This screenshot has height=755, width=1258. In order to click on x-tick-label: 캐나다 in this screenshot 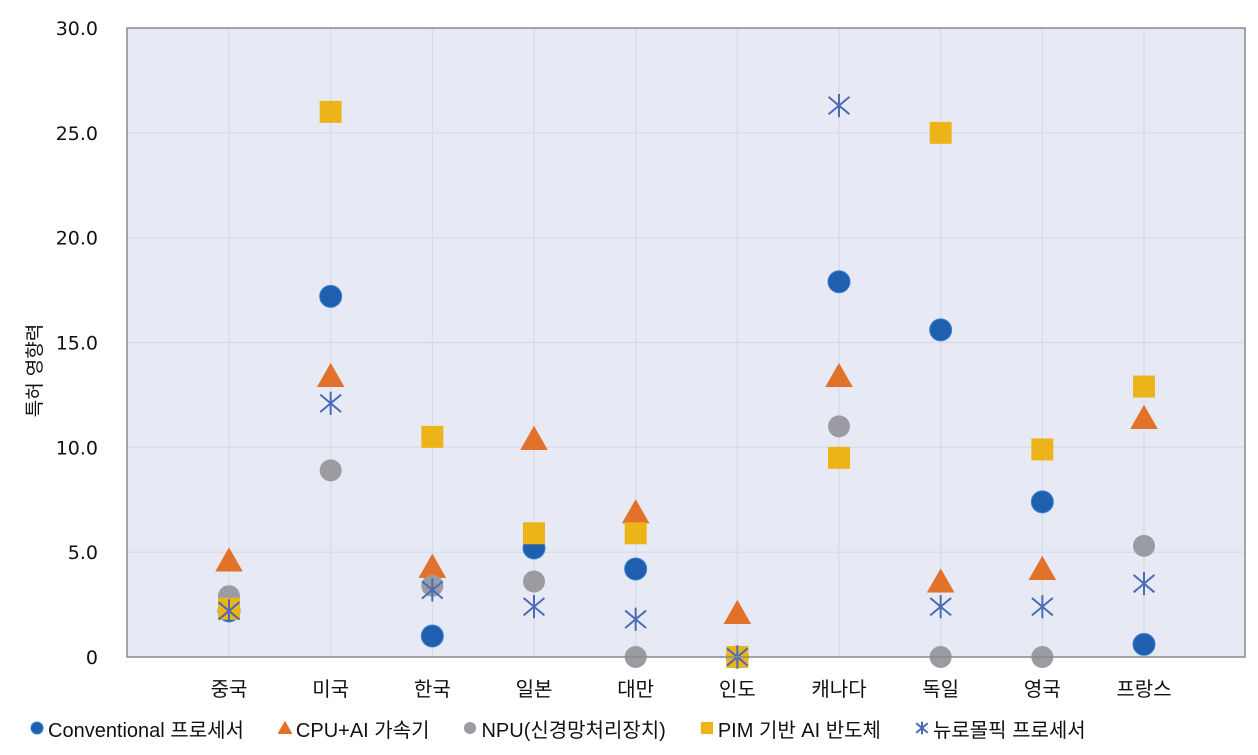, I will do `click(838, 689)`.